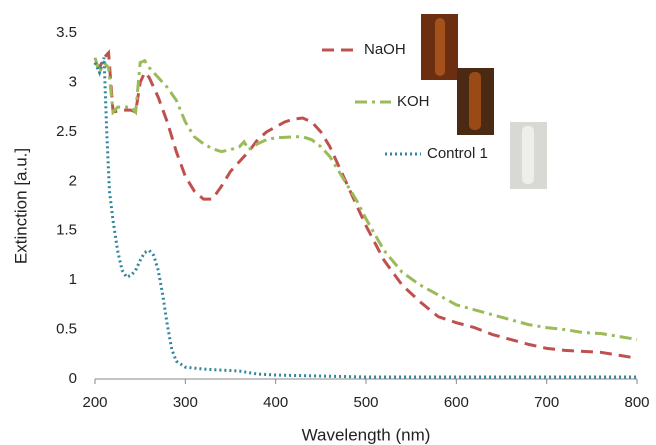 The height and width of the screenshot is (445, 656). Describe the element at coordinates (66, 32) in the screenshot. I see `y-tick-label: 3.5` at that location.